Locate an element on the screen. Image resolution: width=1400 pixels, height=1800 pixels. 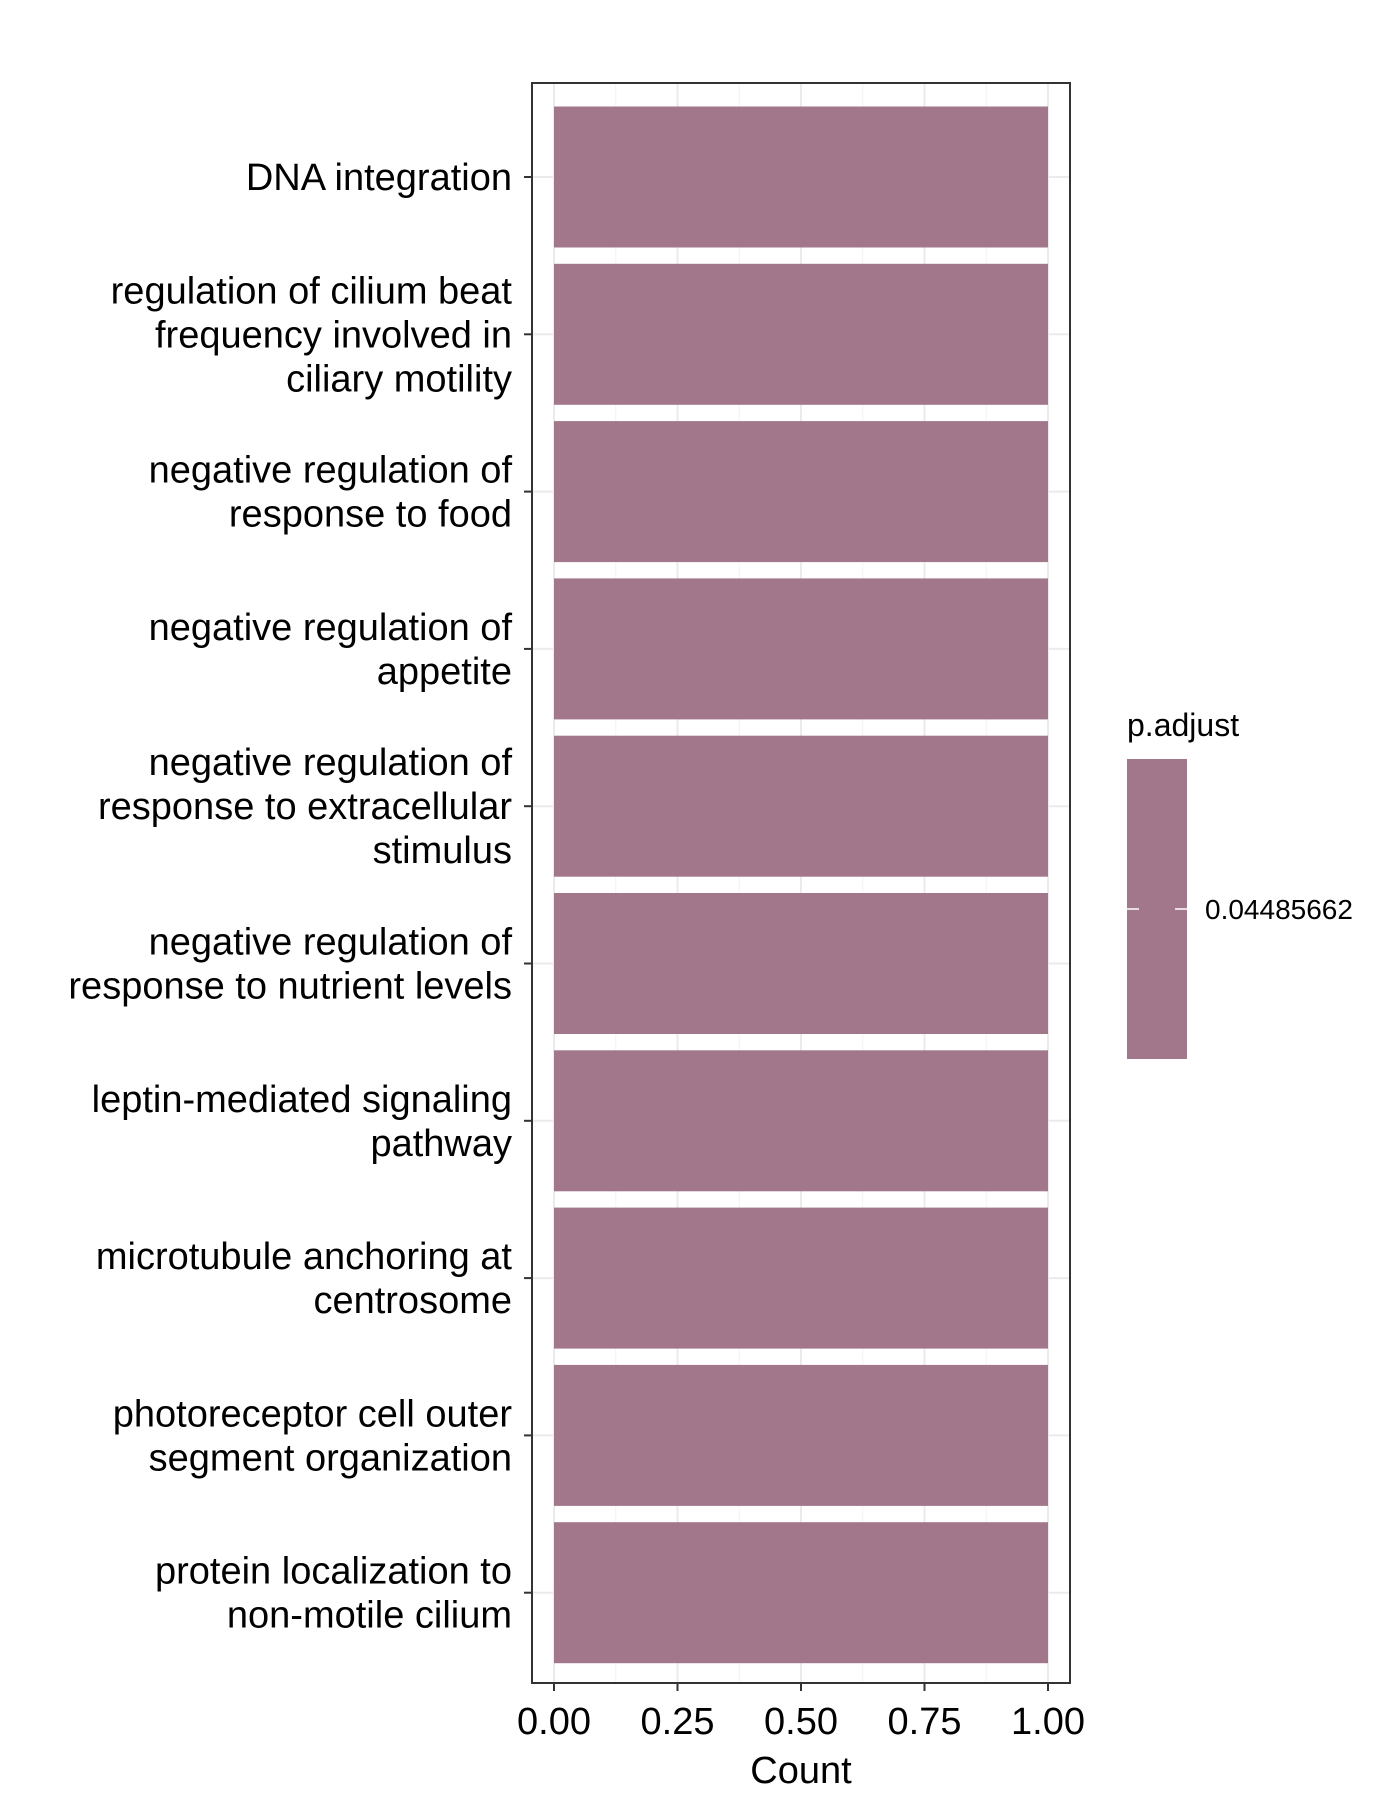
legend-tick-label: 0.04485662 is located at coordinates (1279, 909).